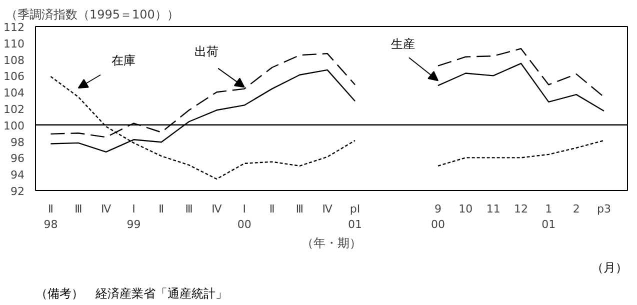 Image resolution: width=637 pixels, height=305 pixels. Describe the element at coordinates (17, 175) in the screenshot. I see `y-tick-label: 94` at that location.